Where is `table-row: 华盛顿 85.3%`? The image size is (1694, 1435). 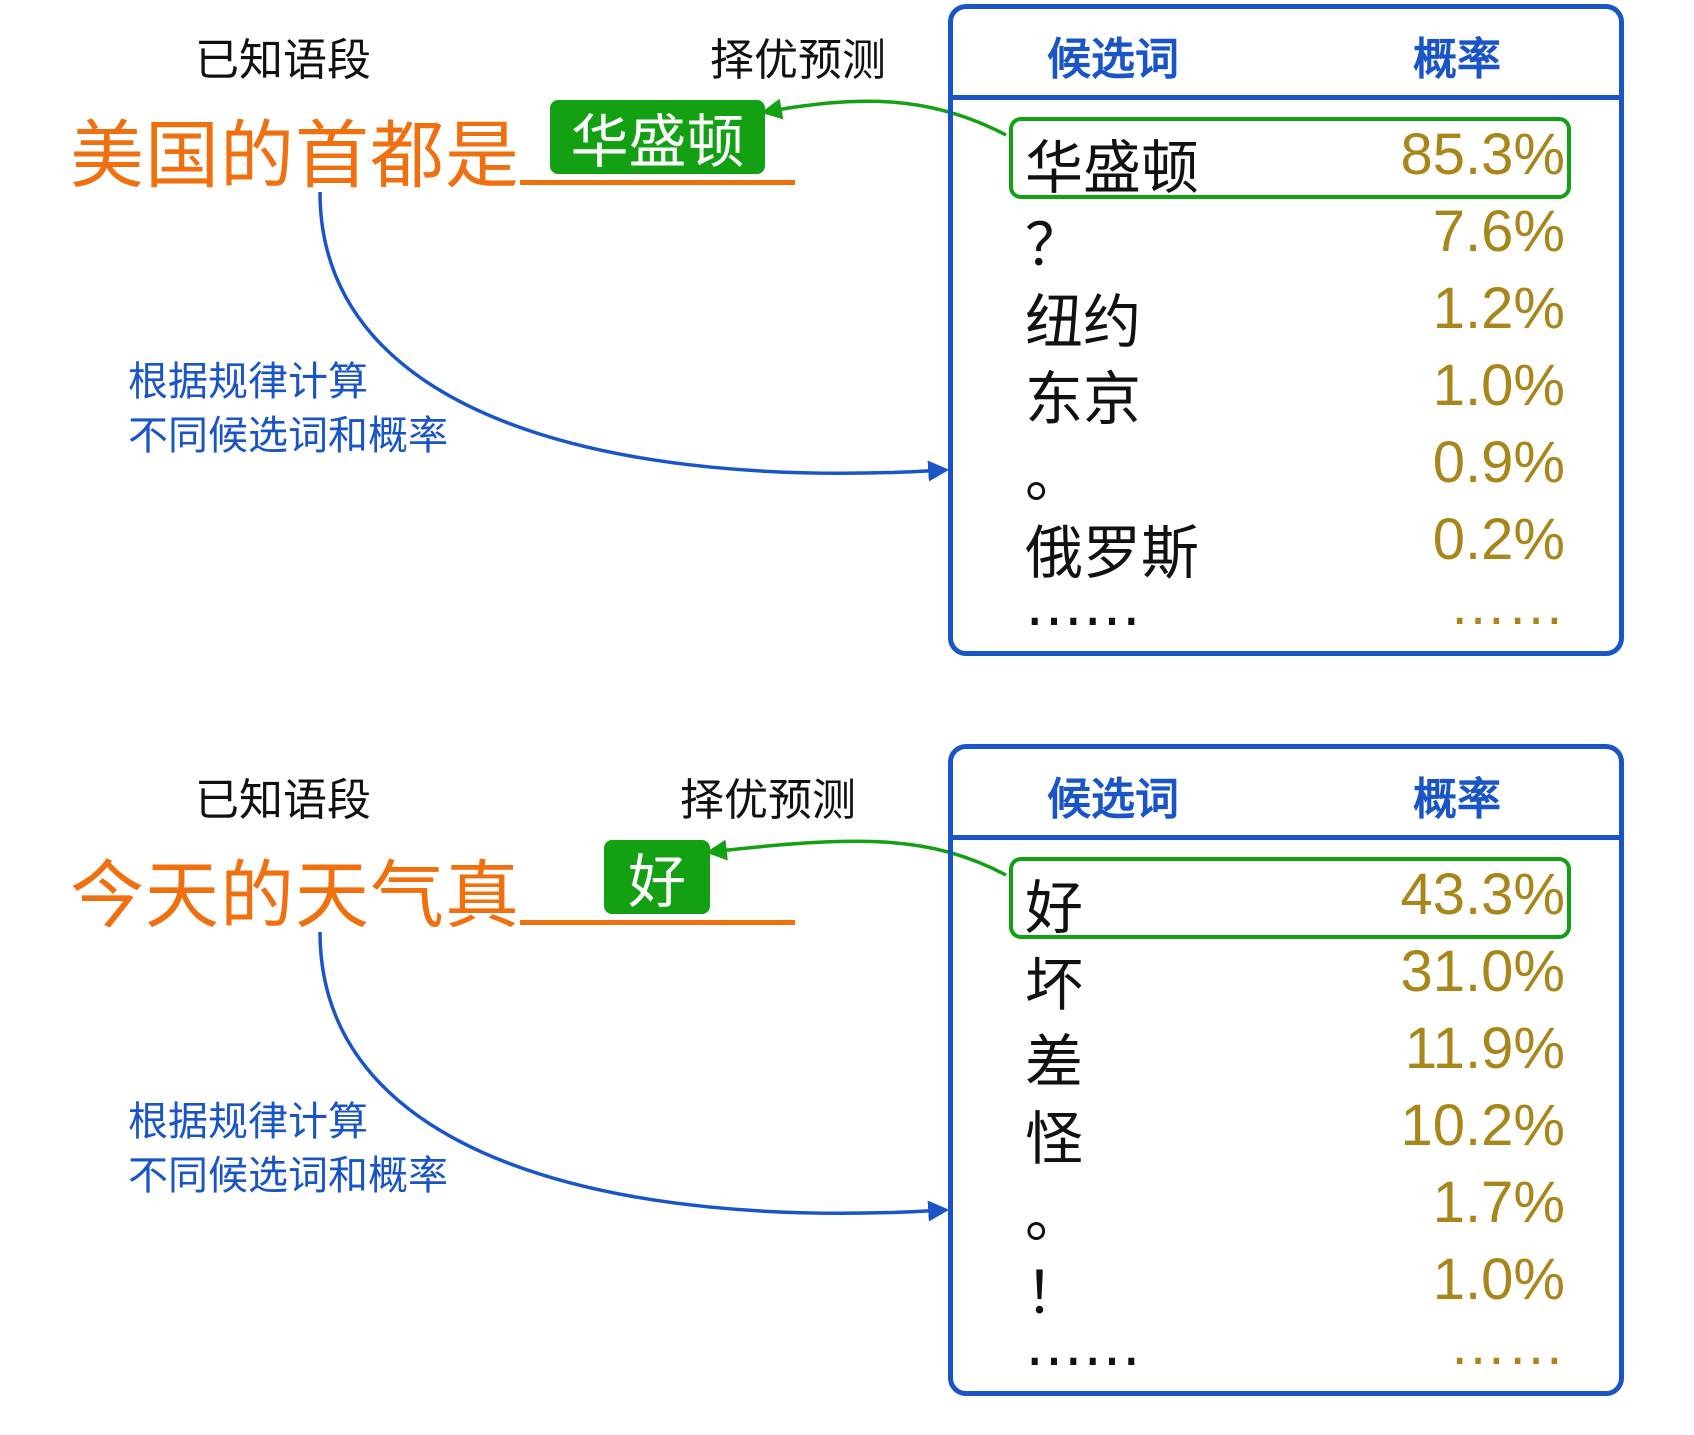 table-row: 华盛顿 85.3% is located at coordinates (1295, 160).